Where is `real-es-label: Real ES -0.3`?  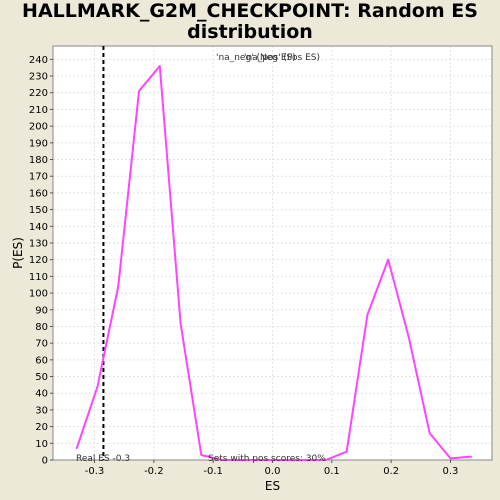 real-es-label: Real ES -0.3 is located at coordinates (103, 459).